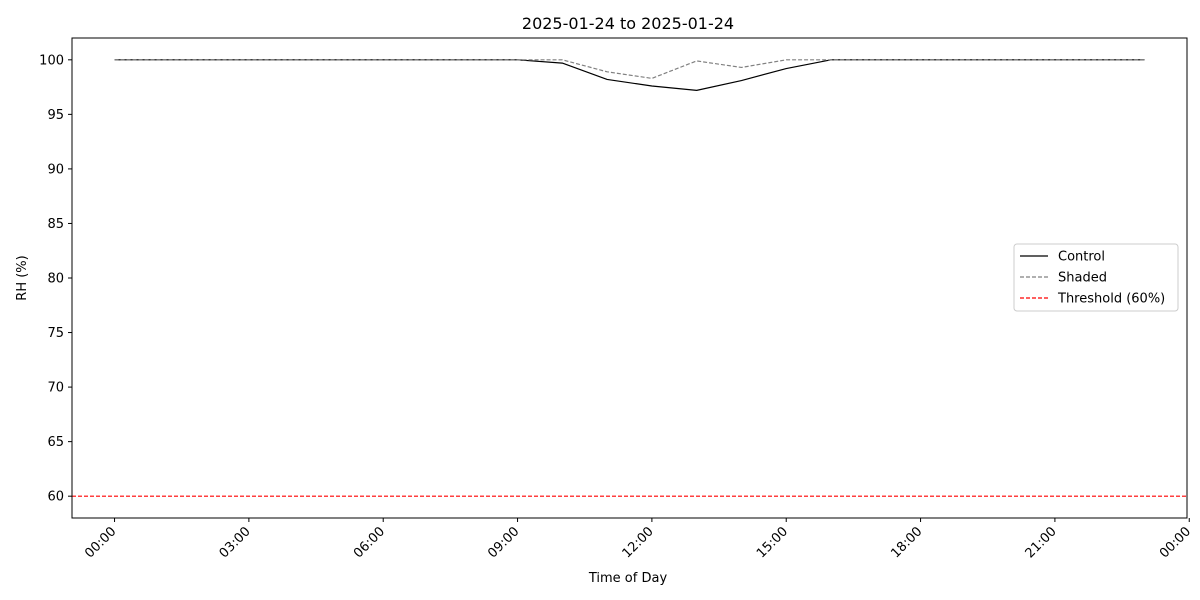 The image size is (1200, 600). What do you see at coordinates (55, 333) in the screenshot?
I see `y-tick-label: 75` at bounding box center [55, 333].